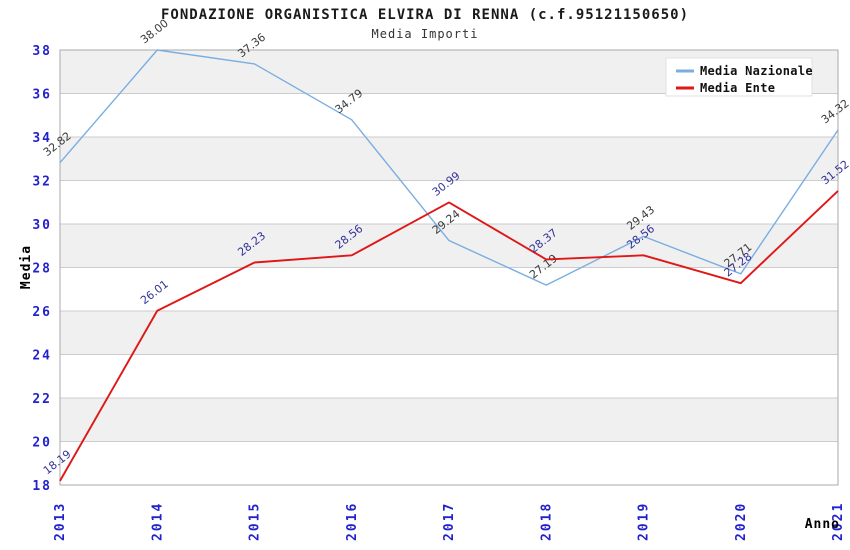 The width and height of the screenshot is (850, 550). I want to click on legend-label-media-ente: Media Ente, so click(737, 88).